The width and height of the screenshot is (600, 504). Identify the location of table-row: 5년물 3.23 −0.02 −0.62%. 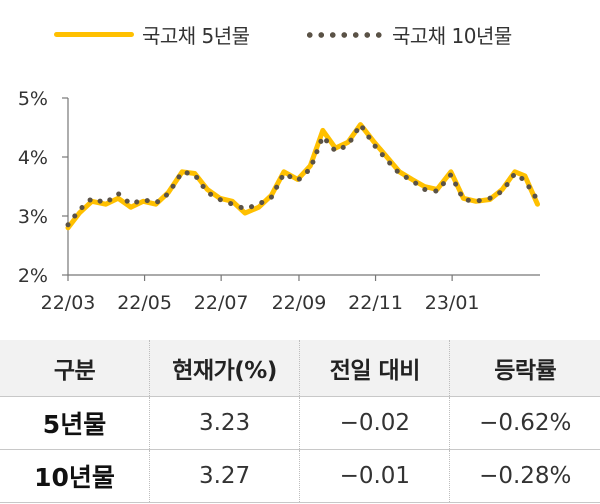
(300, 423).